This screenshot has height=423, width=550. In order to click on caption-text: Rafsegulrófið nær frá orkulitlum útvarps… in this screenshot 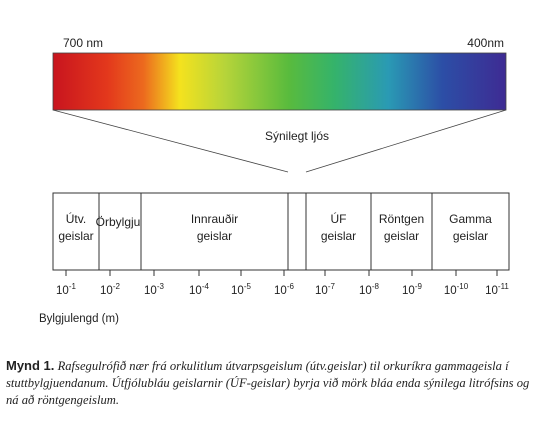, I will do `click(268, 383)`.